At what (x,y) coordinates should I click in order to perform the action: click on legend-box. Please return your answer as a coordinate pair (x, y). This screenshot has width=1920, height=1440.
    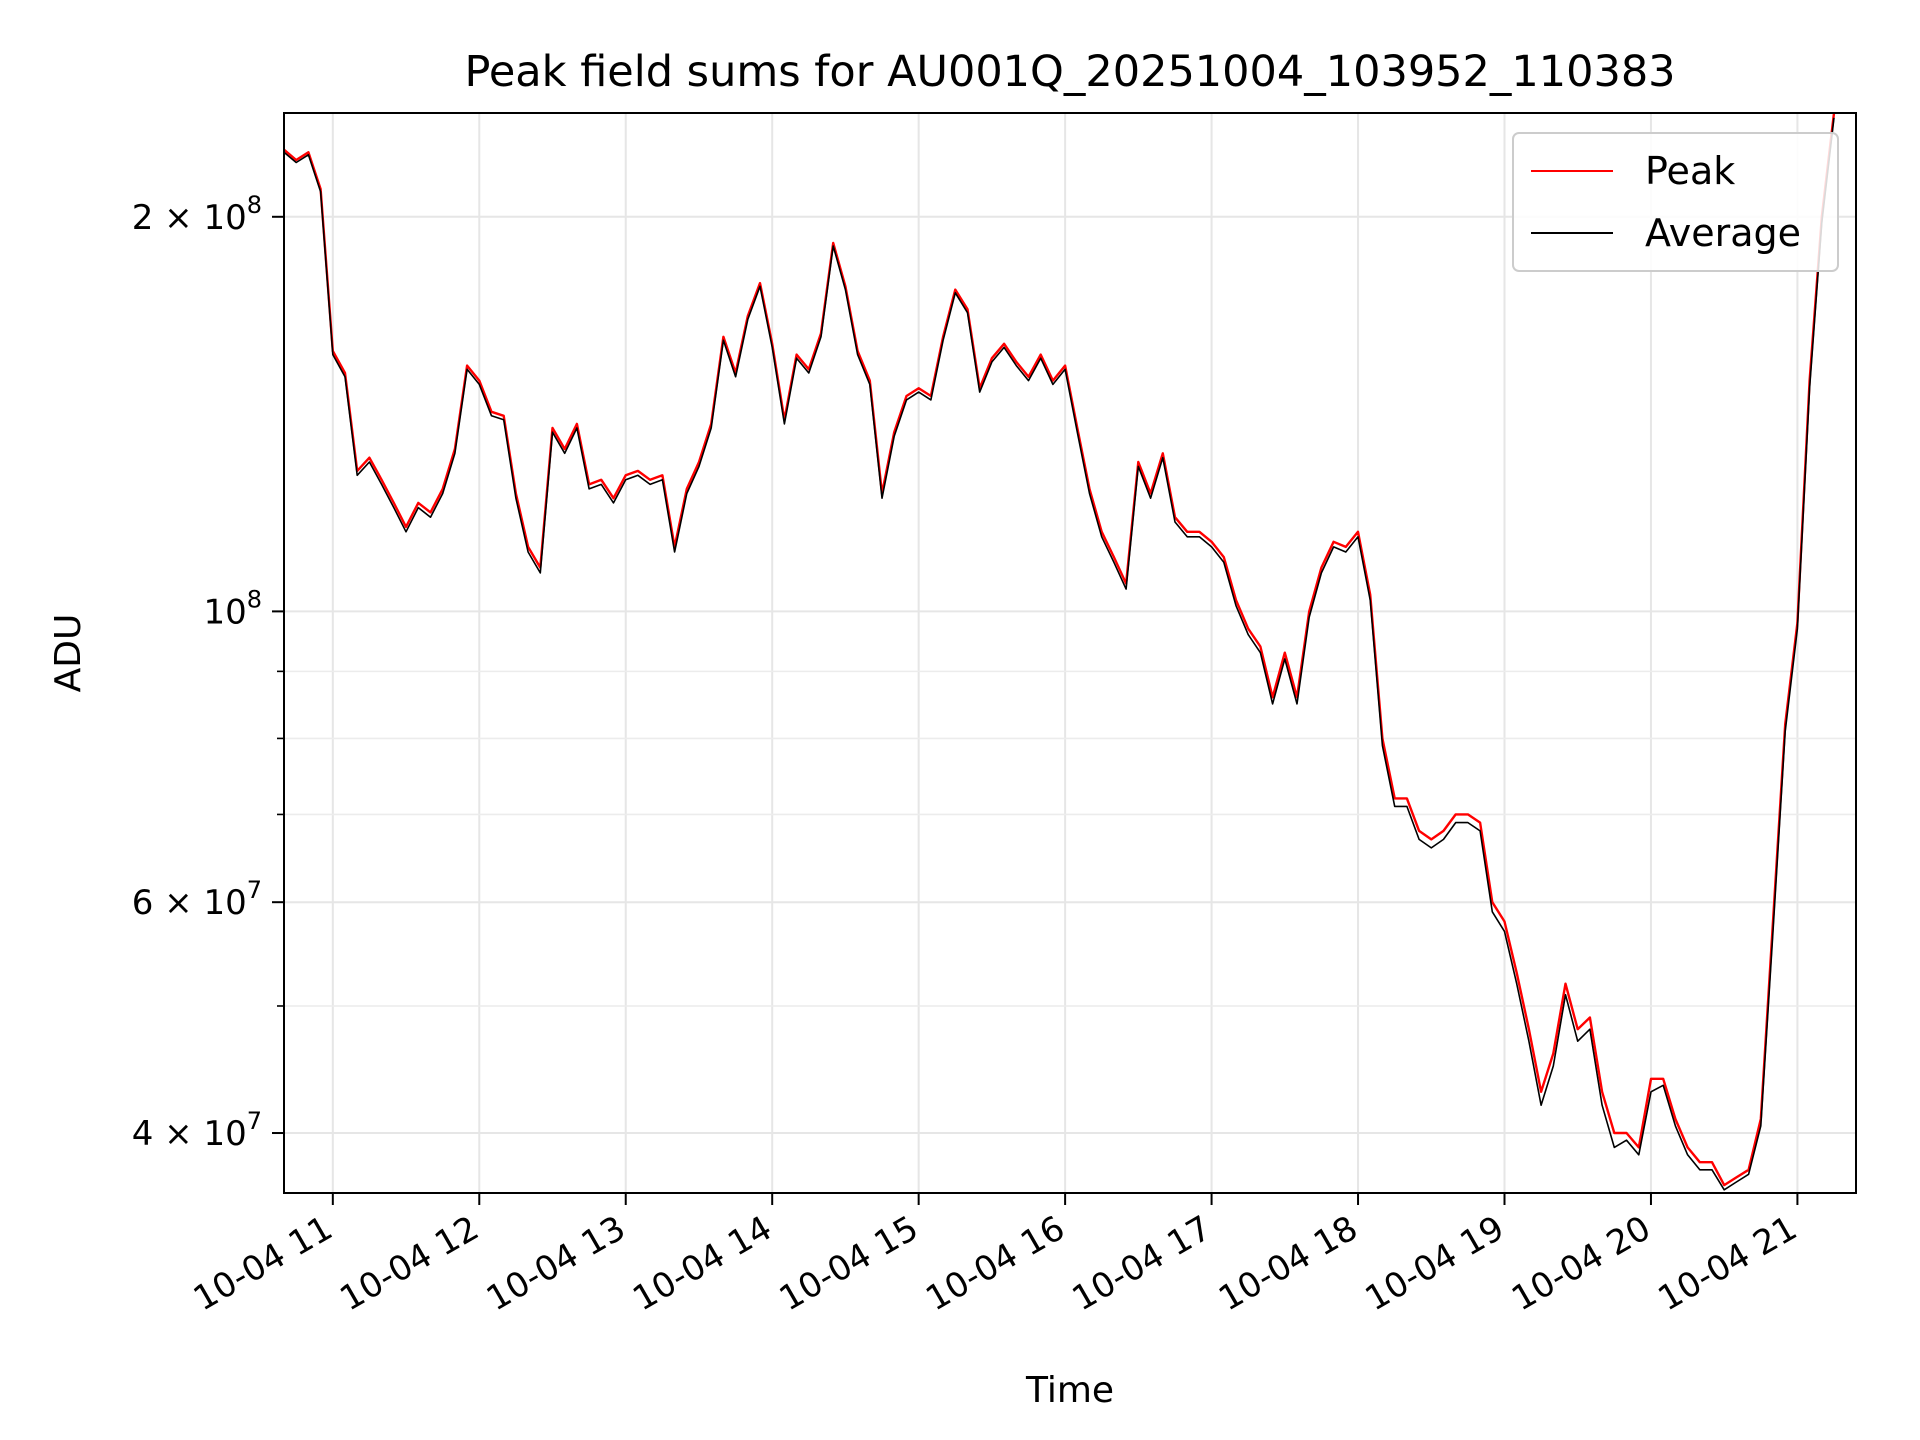
    Looking at the image, I should click on (1675, 202).